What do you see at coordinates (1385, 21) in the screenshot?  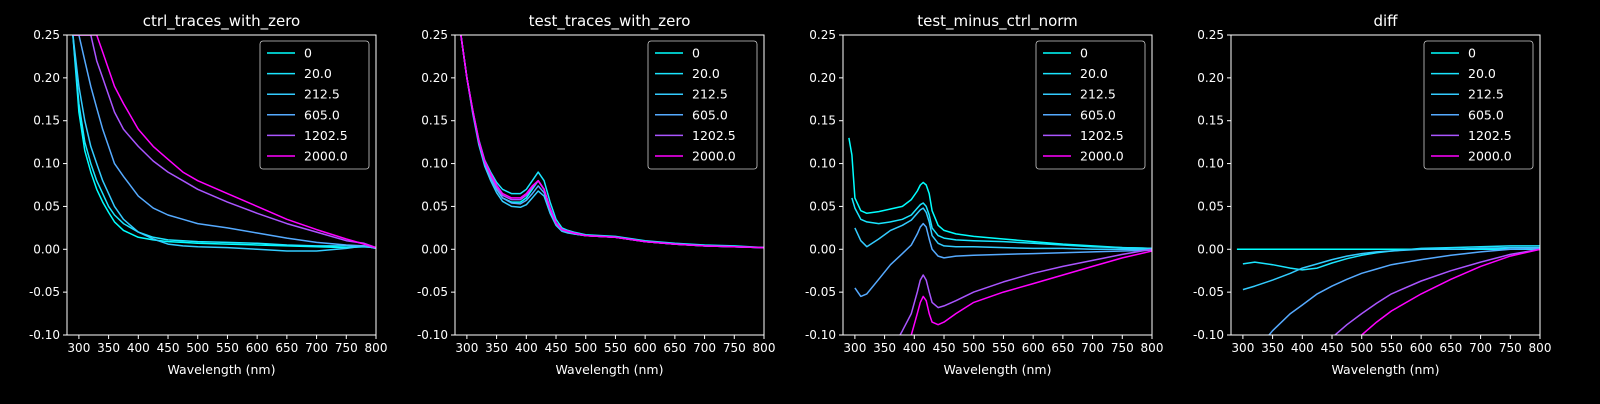 I see `subplot-title: diff` at bounding box center [1385, 21].